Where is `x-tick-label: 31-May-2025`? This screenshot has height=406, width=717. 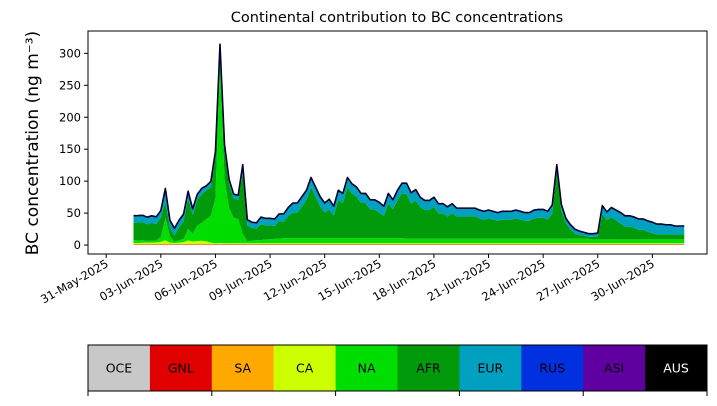
x-tick-label: 31-May-2025 is located at coordinates (74, 281).